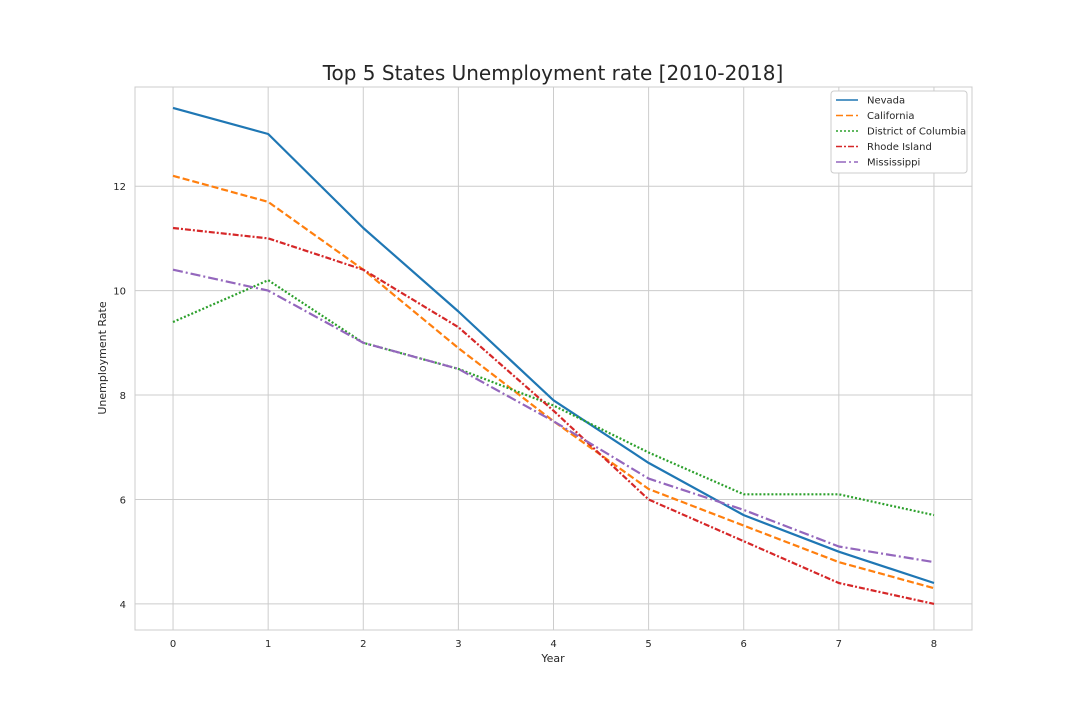  I want to click on y-tick-labels: 4 6 8 10 12, so click(119, 396).